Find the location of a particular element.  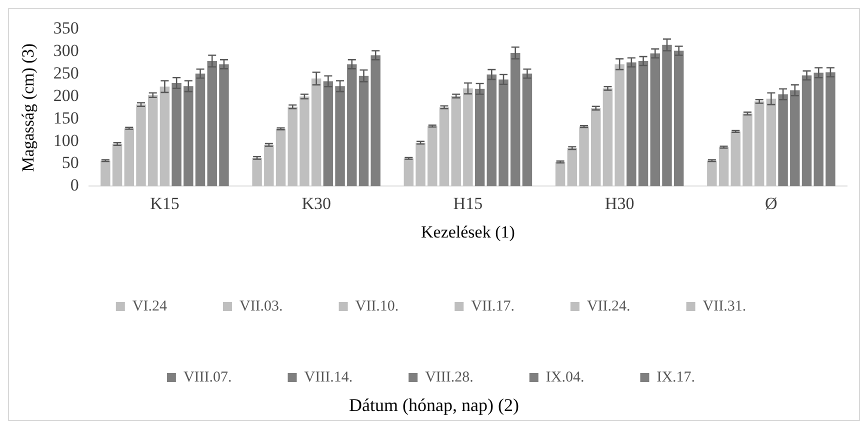

x-tick-label: Ø is located at coordinates (771, 203).